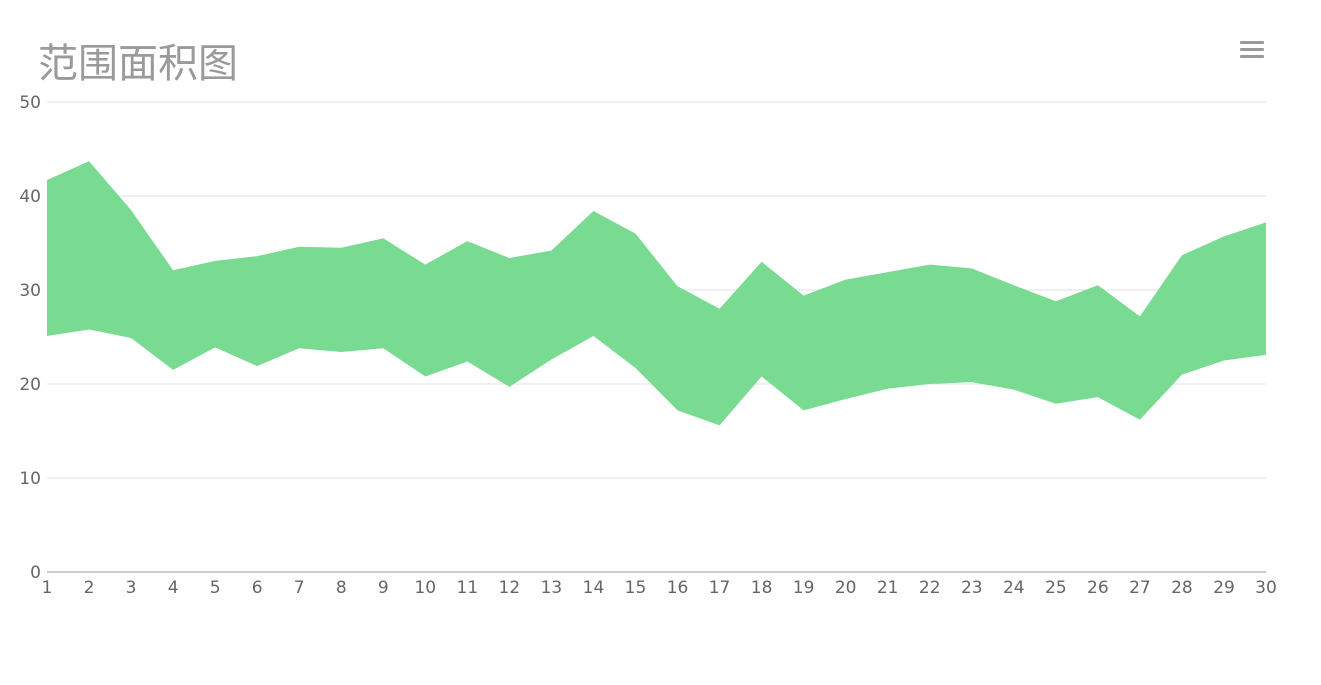  What do you see at coordinates (138, 64) in the screenshot?
I see `chart-title: 范围面积图` at bounding box center [138, 64].